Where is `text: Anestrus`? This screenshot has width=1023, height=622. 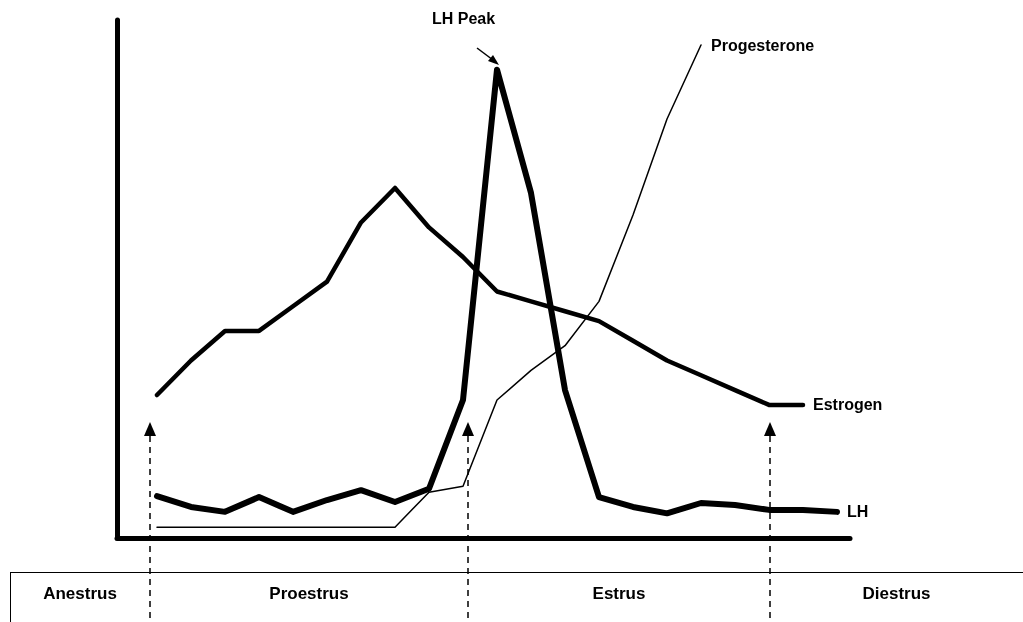
text: Anestrus is located at coordinates (80, 594).